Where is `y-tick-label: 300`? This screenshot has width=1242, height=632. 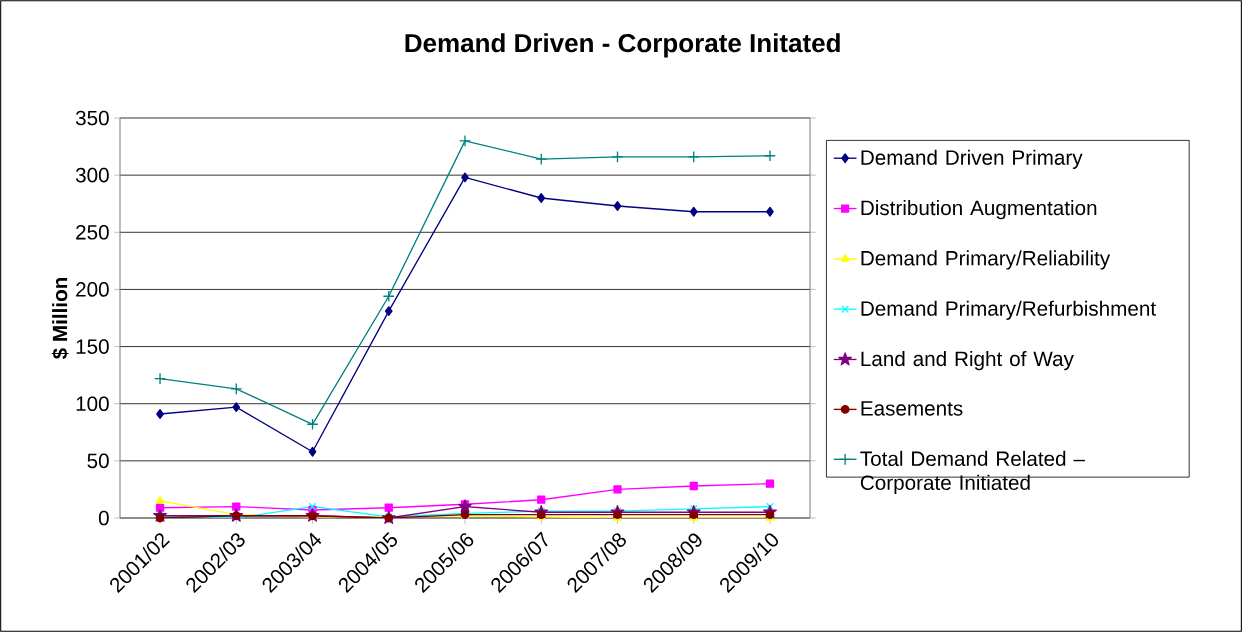
y-tick-label: 300 is located at coordinates (92, 175).